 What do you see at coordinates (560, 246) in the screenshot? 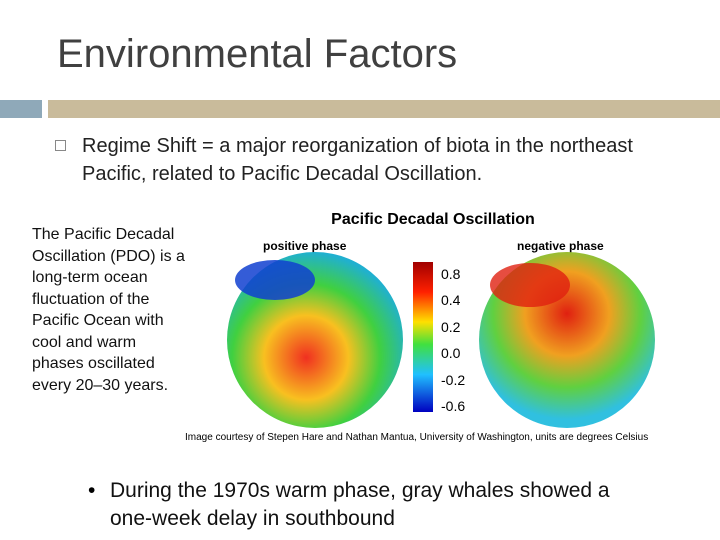
I see `phase-label: negative phase` at bounding box center [560, 246].